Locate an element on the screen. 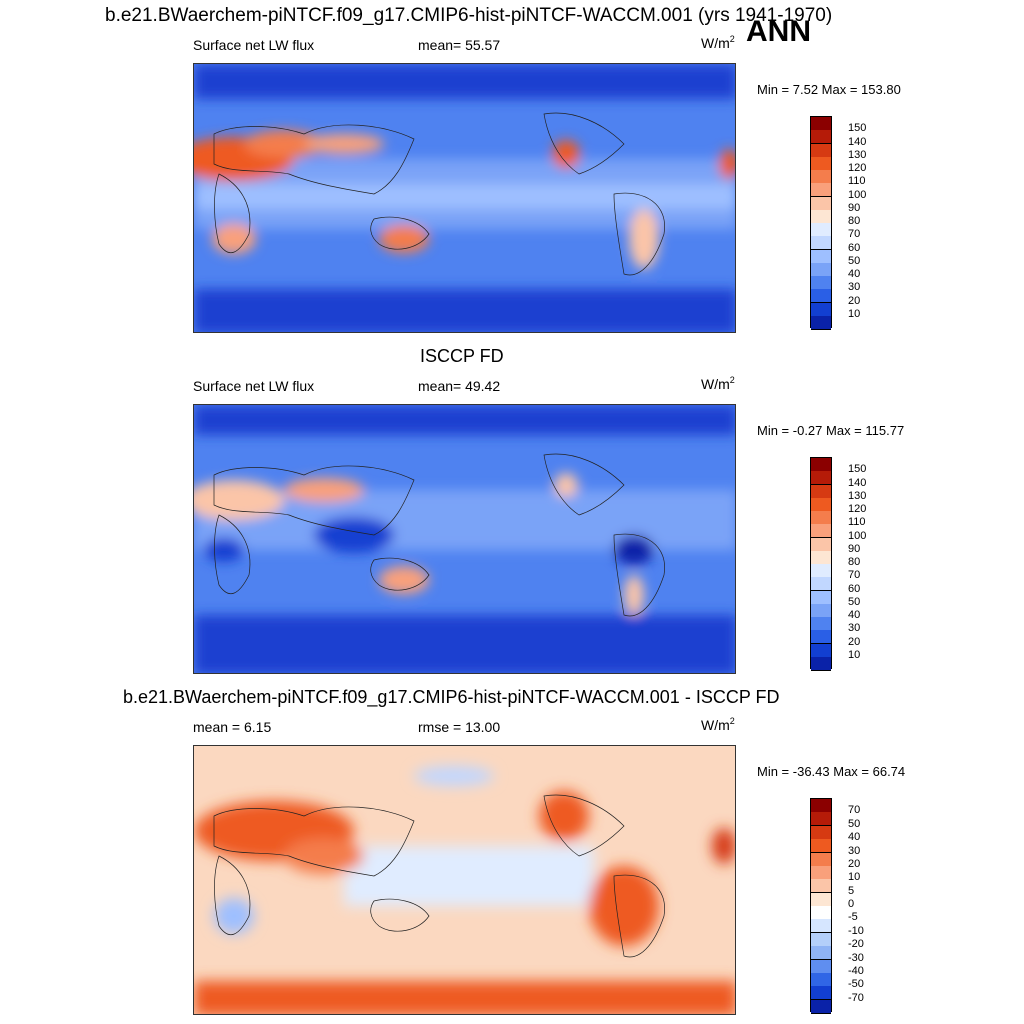 The image size is (1024, 1024). colorbar-tick-label: -20 is located at coordinates (856, 944).